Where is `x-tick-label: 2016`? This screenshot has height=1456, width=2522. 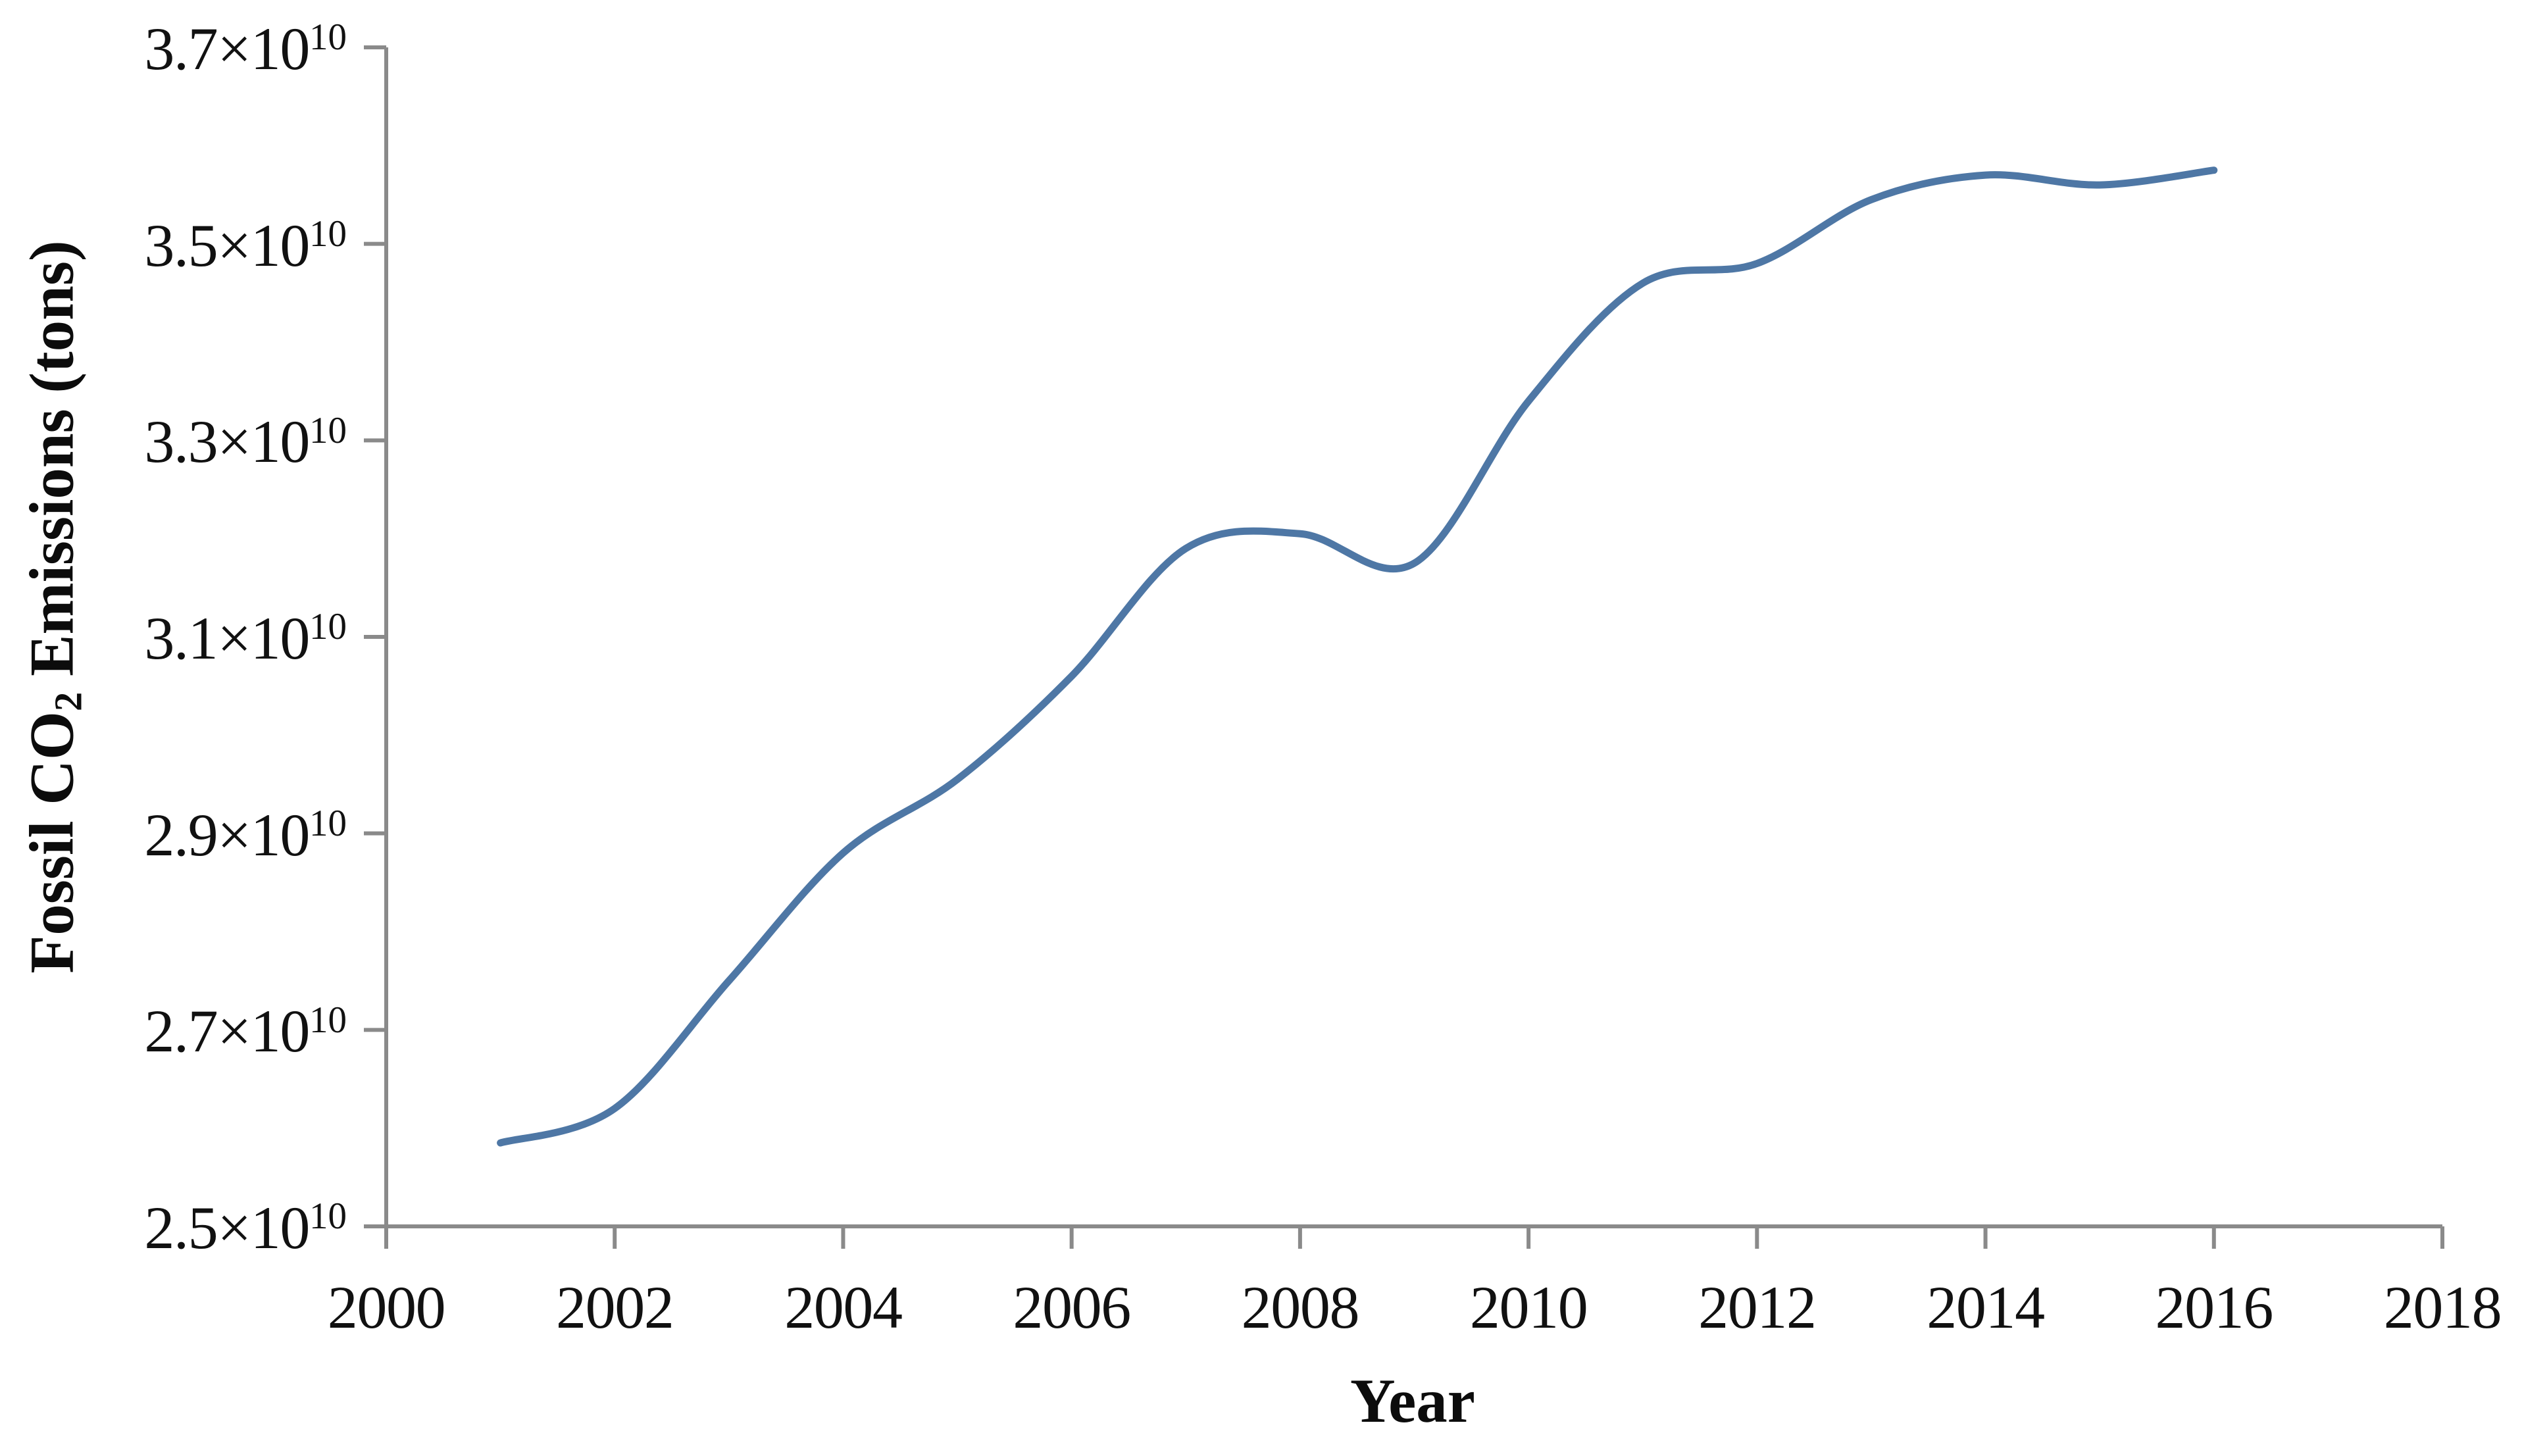 x-tick-label: 2016 is located at coordinates (2214, 1307).